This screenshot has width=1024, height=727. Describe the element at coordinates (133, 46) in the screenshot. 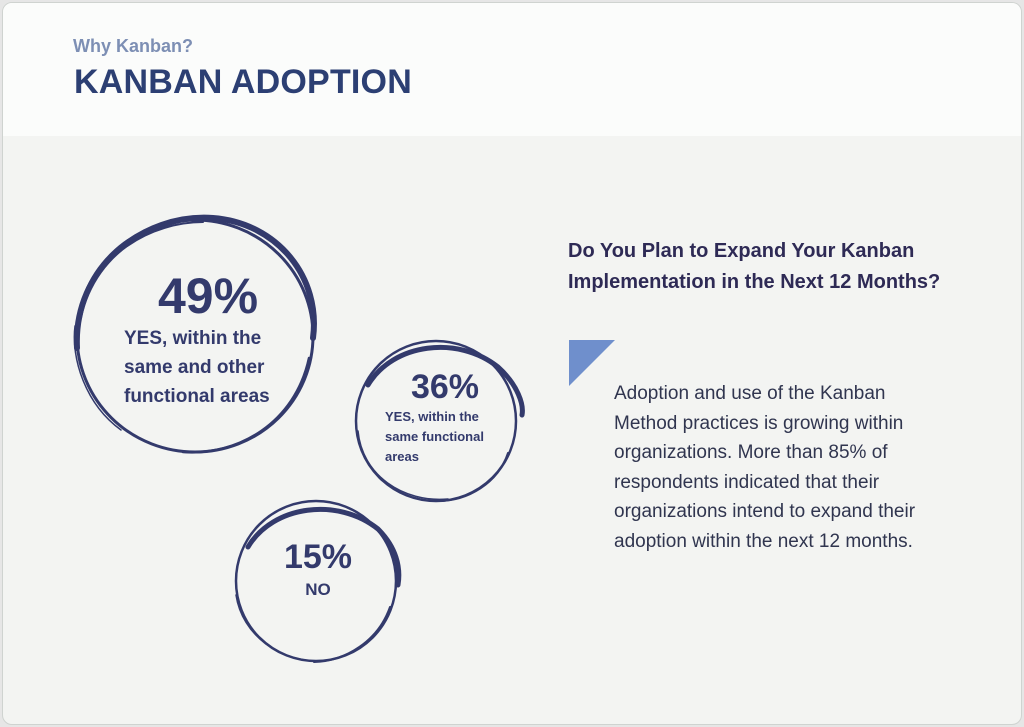

I see `section-kicker: Why Kanban?` at that location.